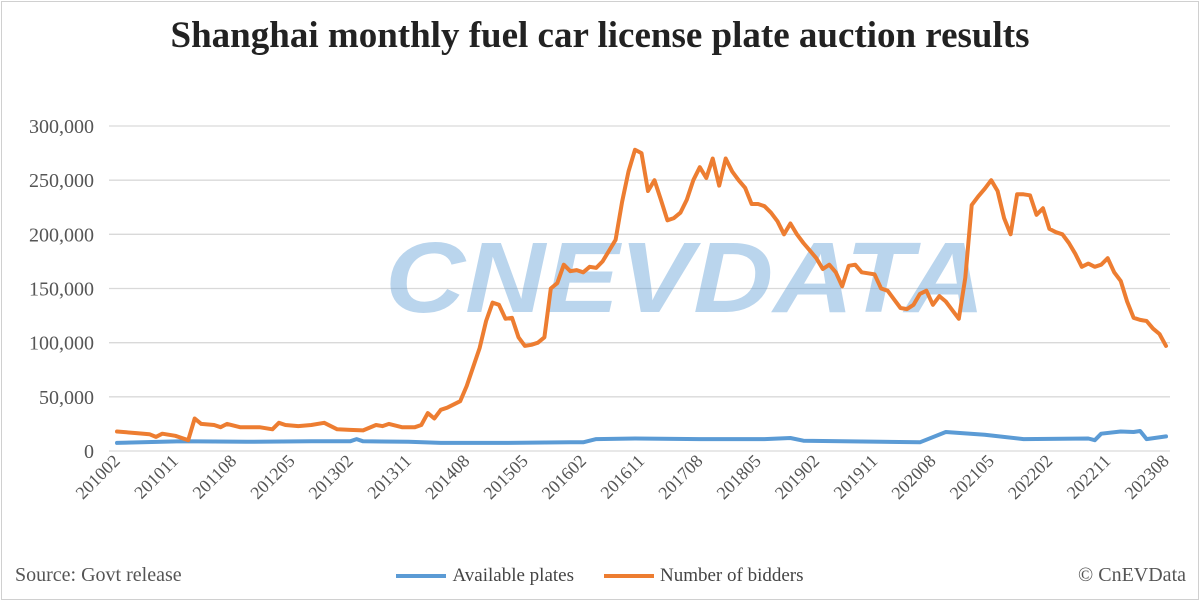 This screenshot has height=601, width=1200. Describe the element at coordinates (731, 575) in the screenshot. I see `legend-label: Number of bidders` at that location.